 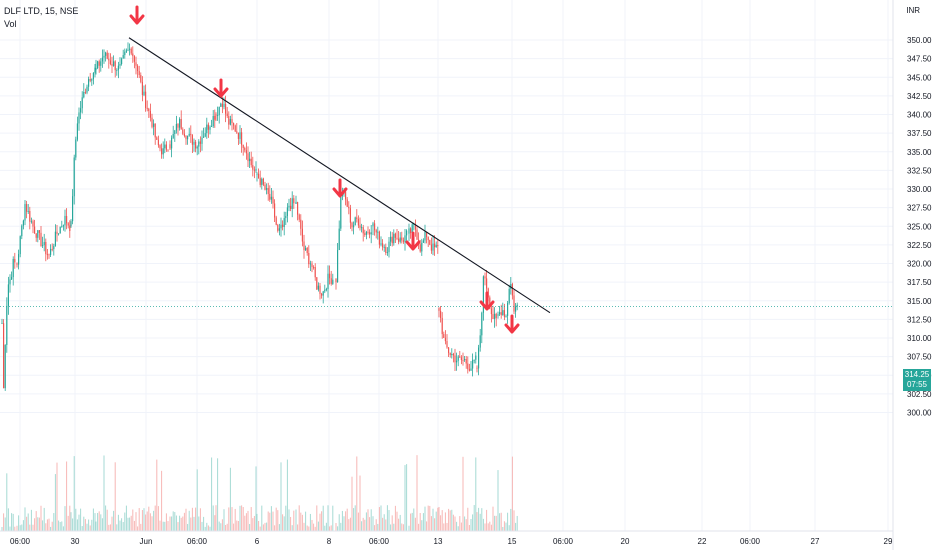 I want to click on price-tick-label: 345.00, so click(x=919, y=77).